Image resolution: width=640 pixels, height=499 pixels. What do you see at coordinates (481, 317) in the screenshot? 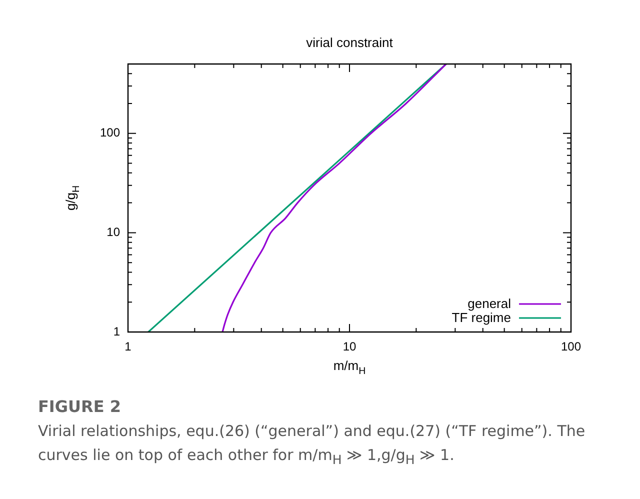
I see `legend-label: TF regime` at bounding box center [481, 317].